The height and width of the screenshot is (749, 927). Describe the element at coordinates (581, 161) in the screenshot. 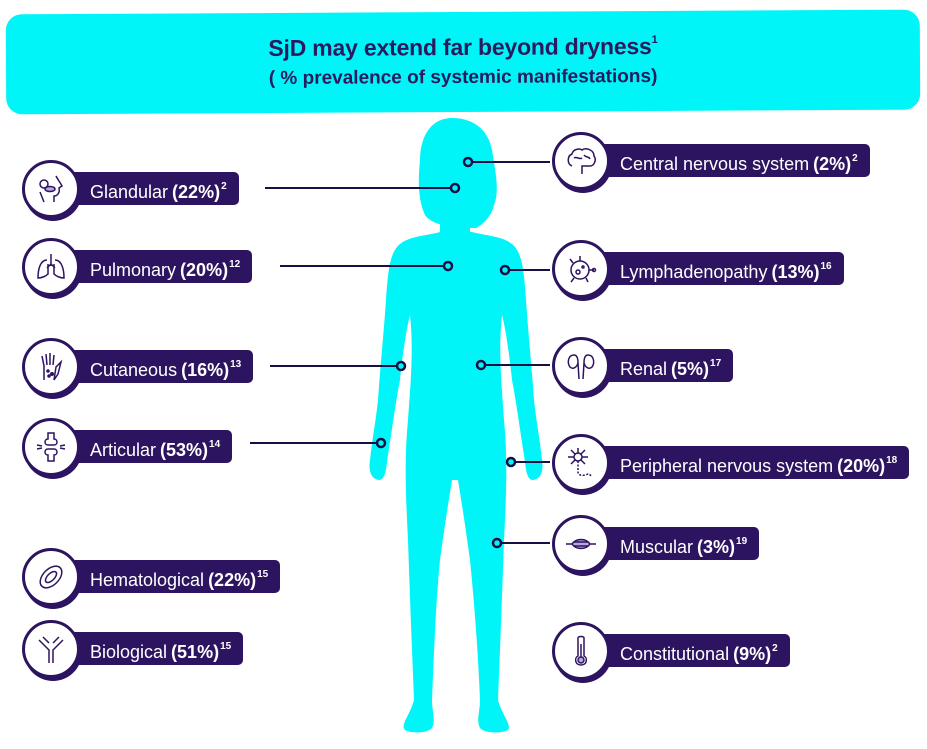

I see `brain-icon` at that location.